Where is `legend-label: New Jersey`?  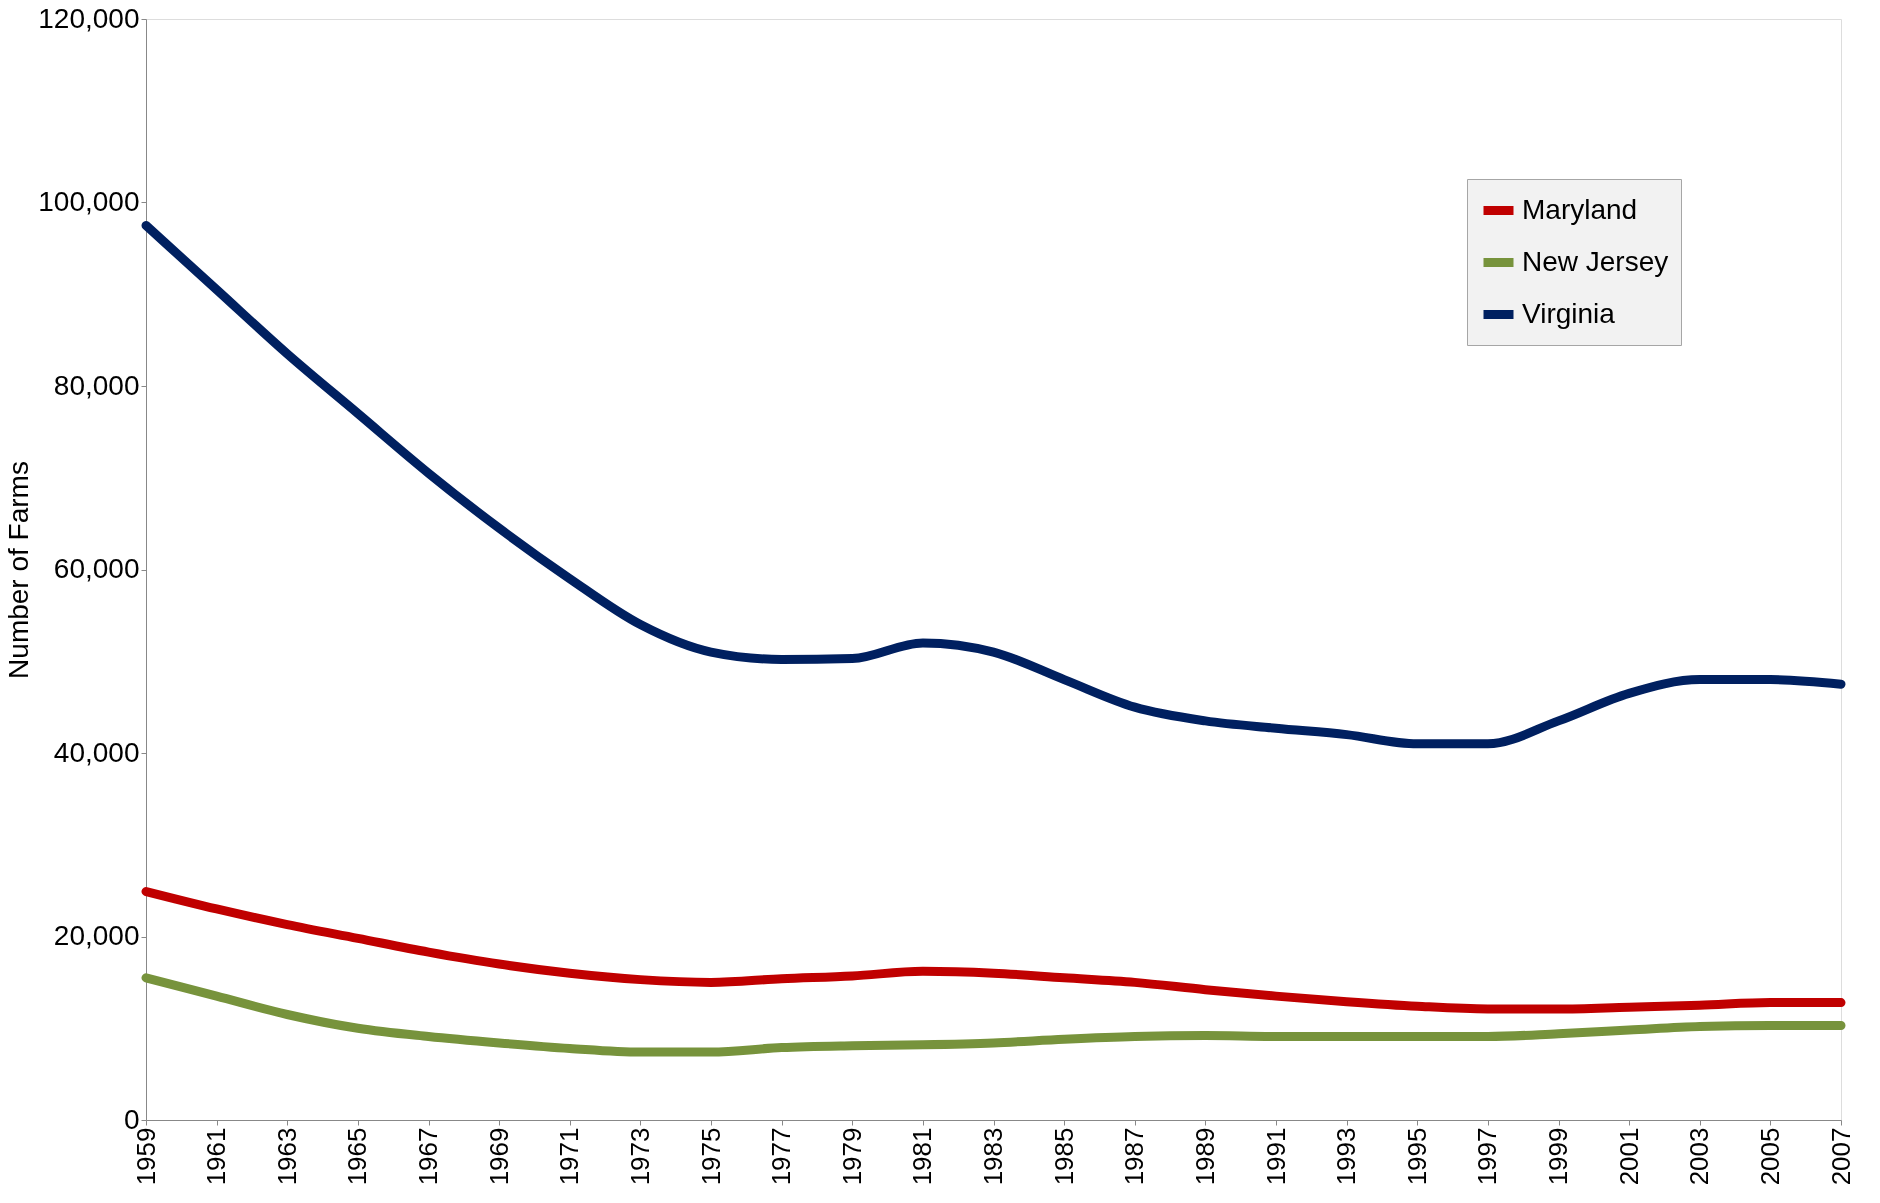 legend-label: New Jersey is located at coordinates (1595, 261).